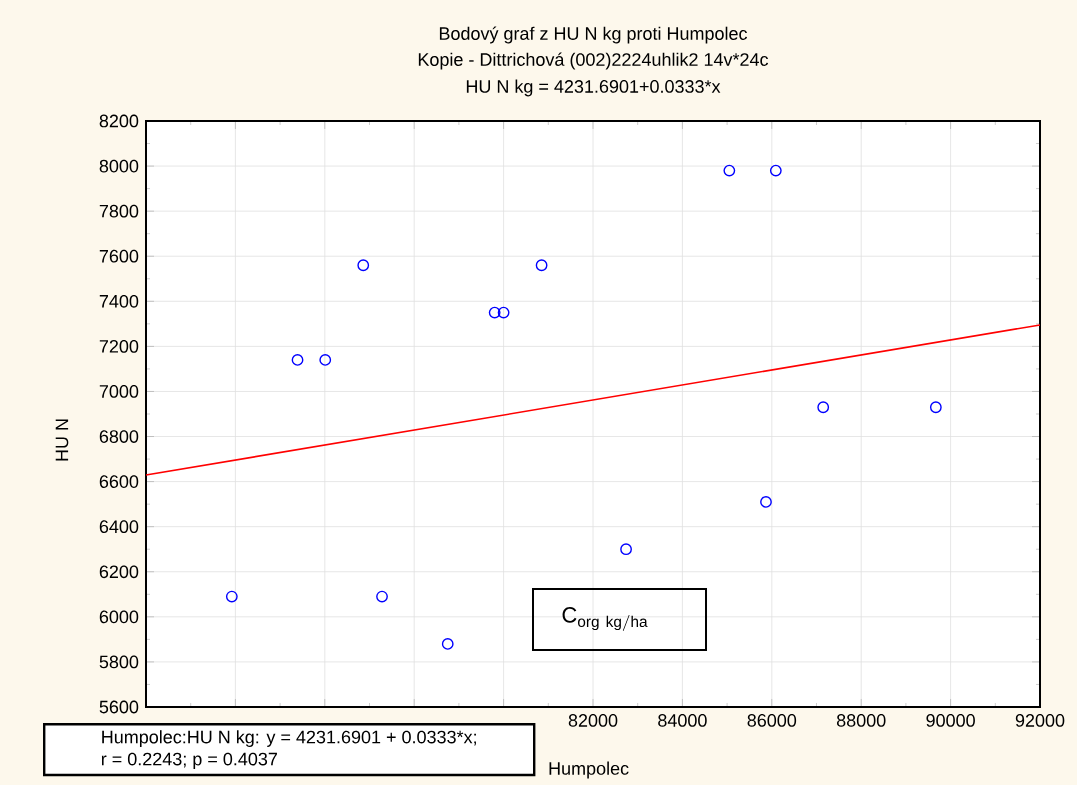 The image size is (1077, 785). Describe the element at coordinates (119, 166) in the screenshot. I see `y-tick-label: 8000` at that location.